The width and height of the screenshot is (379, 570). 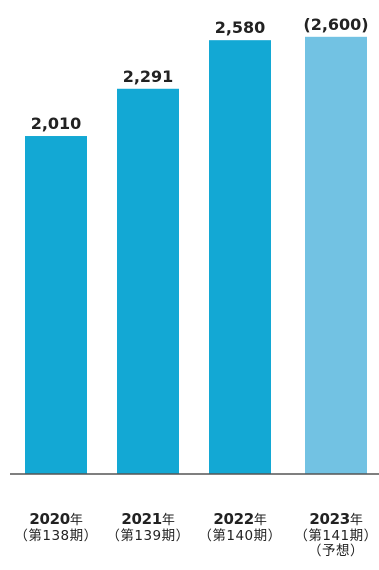 What do you see at coordinates (240, 27) in the screenshot?
I see `value-label-2022: 2,580` at bounding box center [240, 27].